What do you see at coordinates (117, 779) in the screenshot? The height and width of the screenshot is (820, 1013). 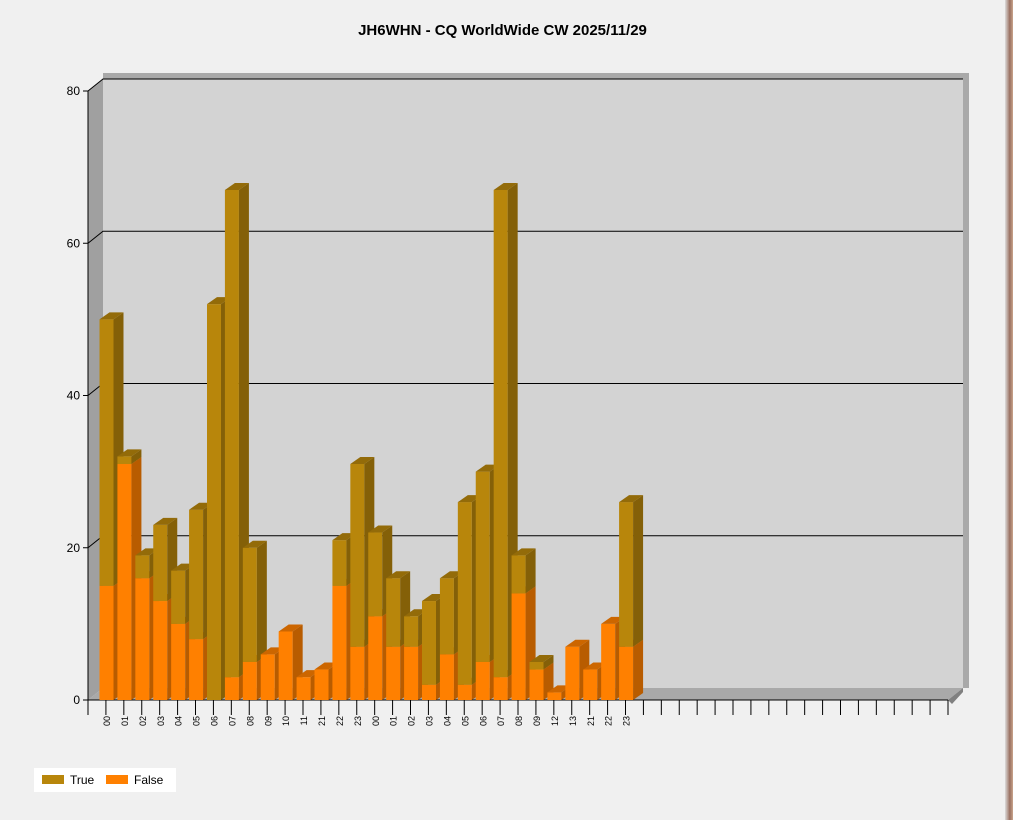 I see `legend-swatch-false` at bounding box center [117, 779].